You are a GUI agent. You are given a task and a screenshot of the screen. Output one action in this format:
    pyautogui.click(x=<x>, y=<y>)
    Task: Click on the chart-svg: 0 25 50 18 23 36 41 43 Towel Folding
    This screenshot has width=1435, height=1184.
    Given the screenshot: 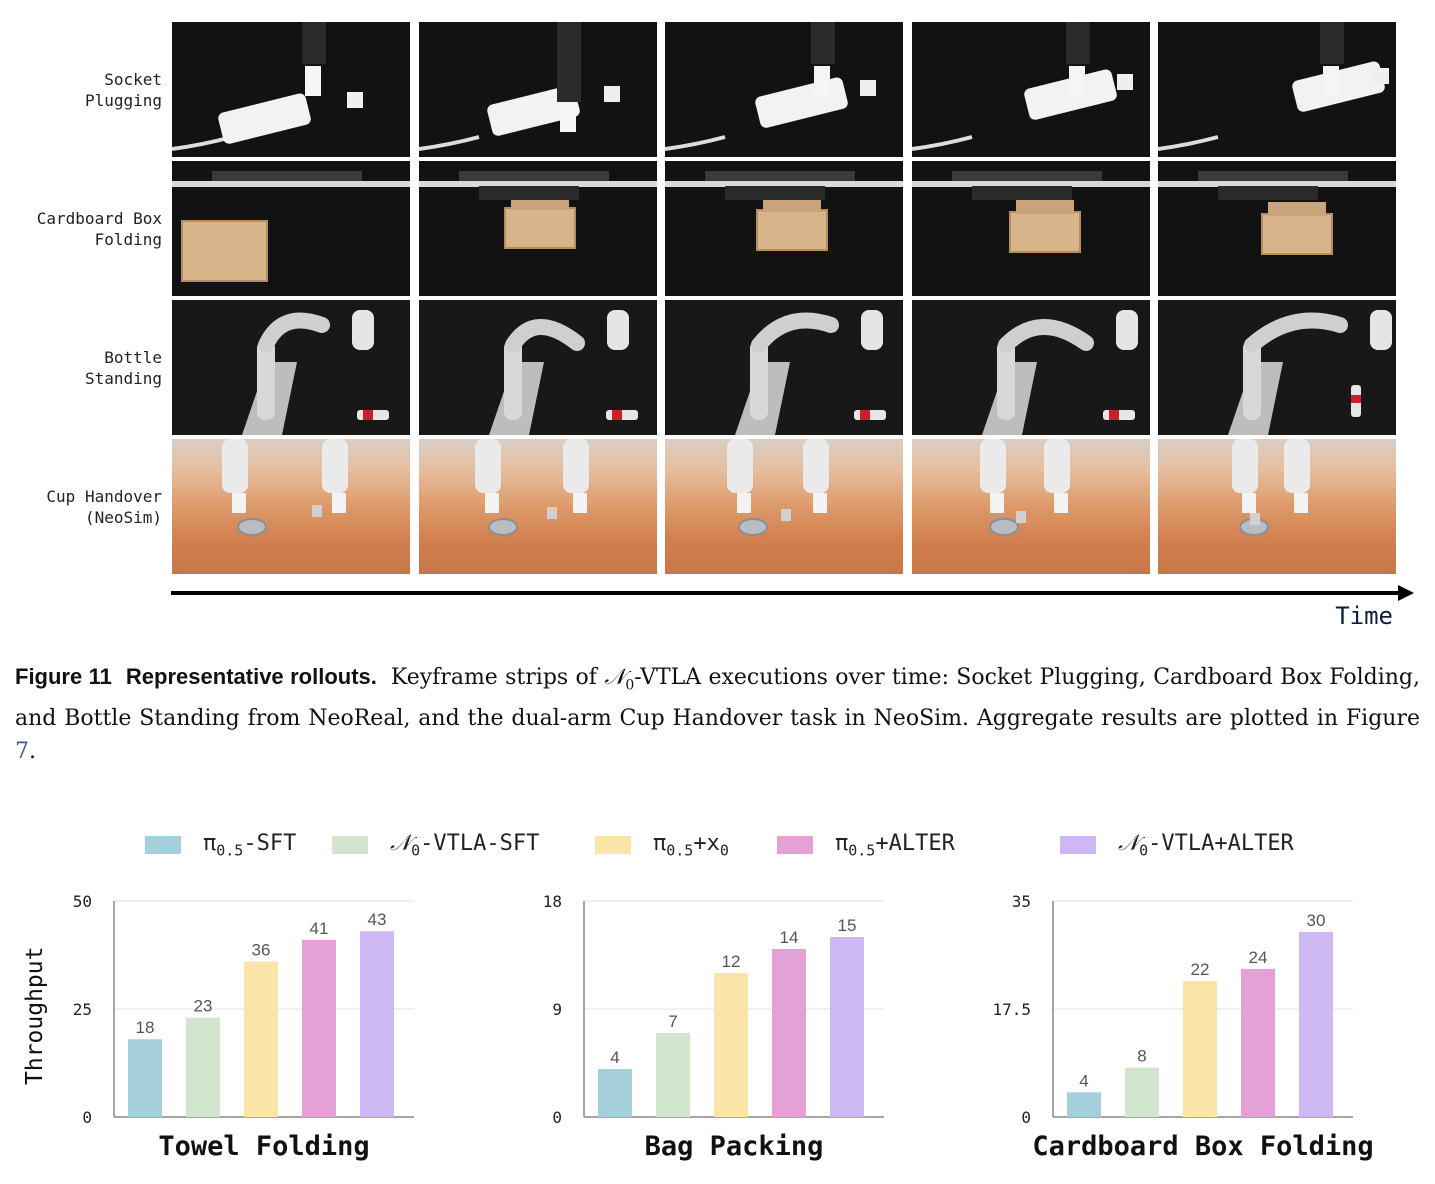 What is the action you would take?
    pyautogui.click(x=243, y=1027)
    